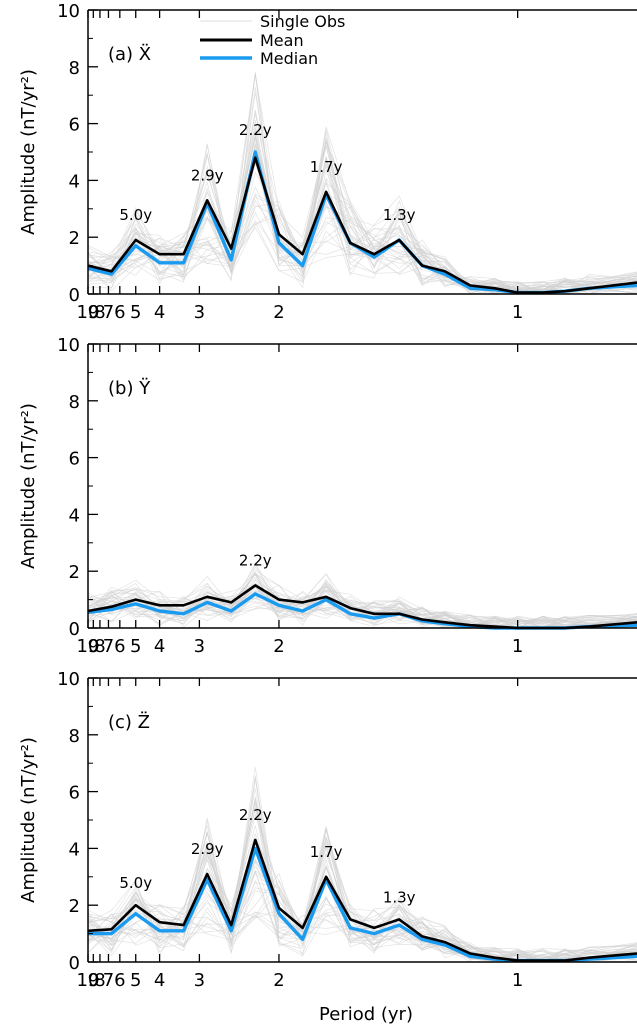 This screenshot has width=637, height=1029. I want to click on median-line, so click(362, 222).